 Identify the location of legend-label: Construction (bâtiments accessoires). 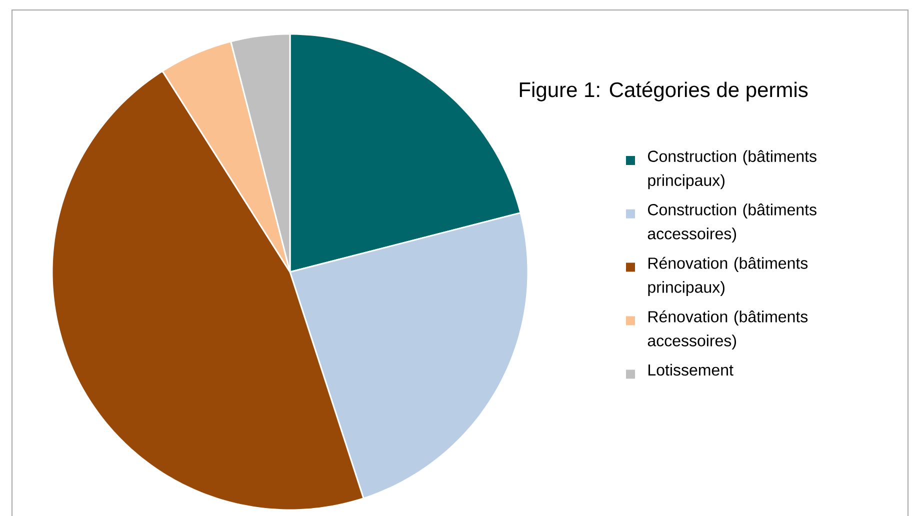
(732, 223).